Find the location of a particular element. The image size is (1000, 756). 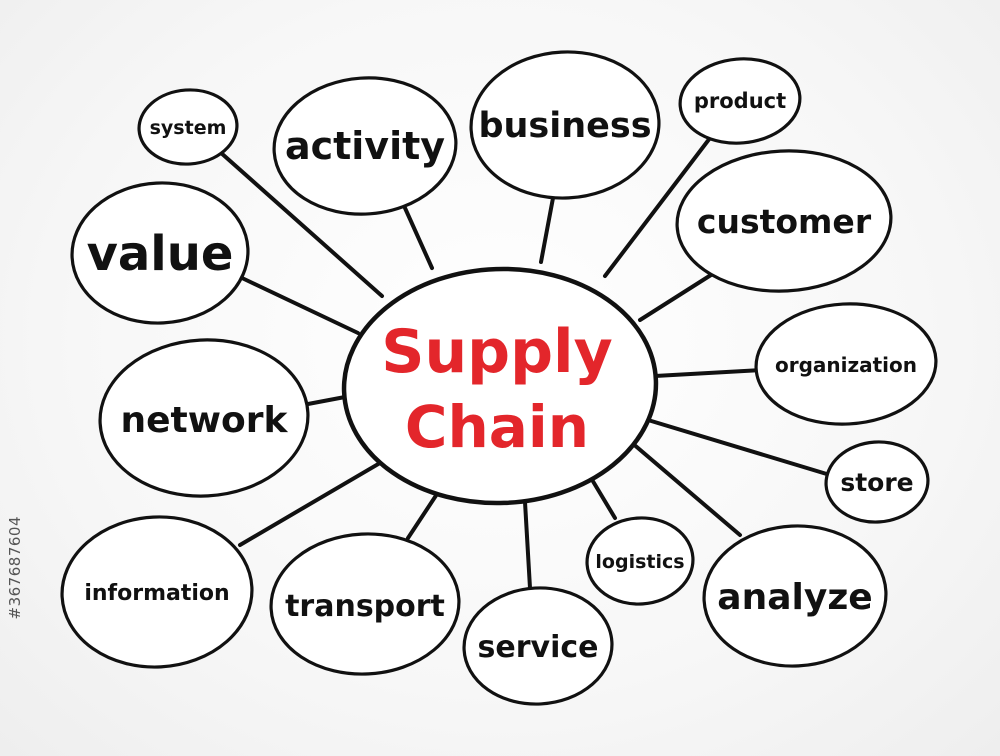

node-store: store is located at coordinates (877, 482).